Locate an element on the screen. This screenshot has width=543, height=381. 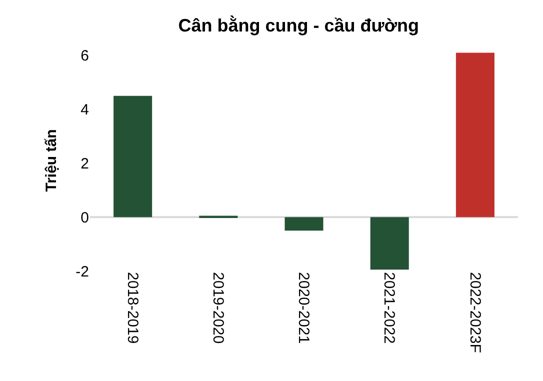
y-tick-label: -2 is located at coordinates (82, 271).